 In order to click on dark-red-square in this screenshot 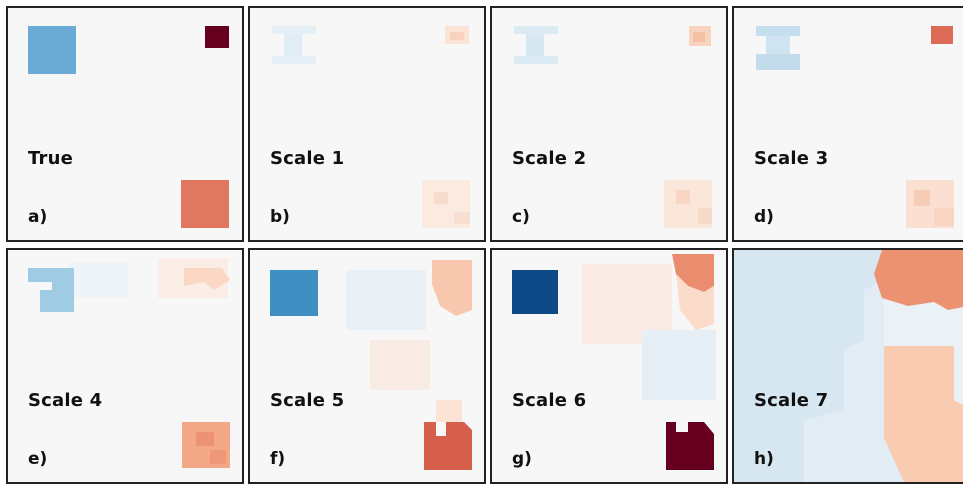, I will do `click(217, 37)`.